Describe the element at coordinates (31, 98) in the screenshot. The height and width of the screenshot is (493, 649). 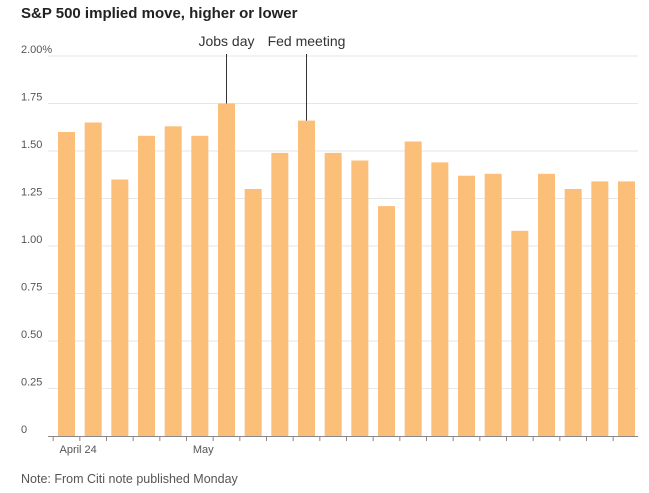
I see `y-tick-label: 1.75` at that location.